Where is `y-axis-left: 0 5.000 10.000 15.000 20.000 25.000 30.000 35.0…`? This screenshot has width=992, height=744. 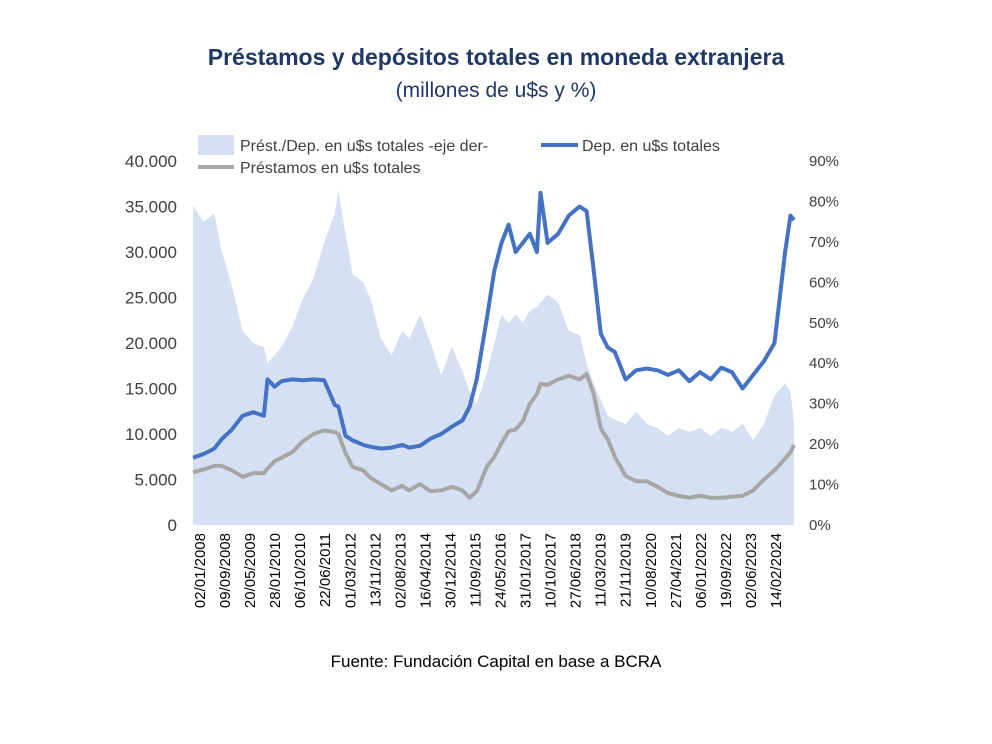
y-axis-left: 0 5.000 10.000 15.000 20.000 25.000 30.000 35.0… is located at coordinates (151, 343).